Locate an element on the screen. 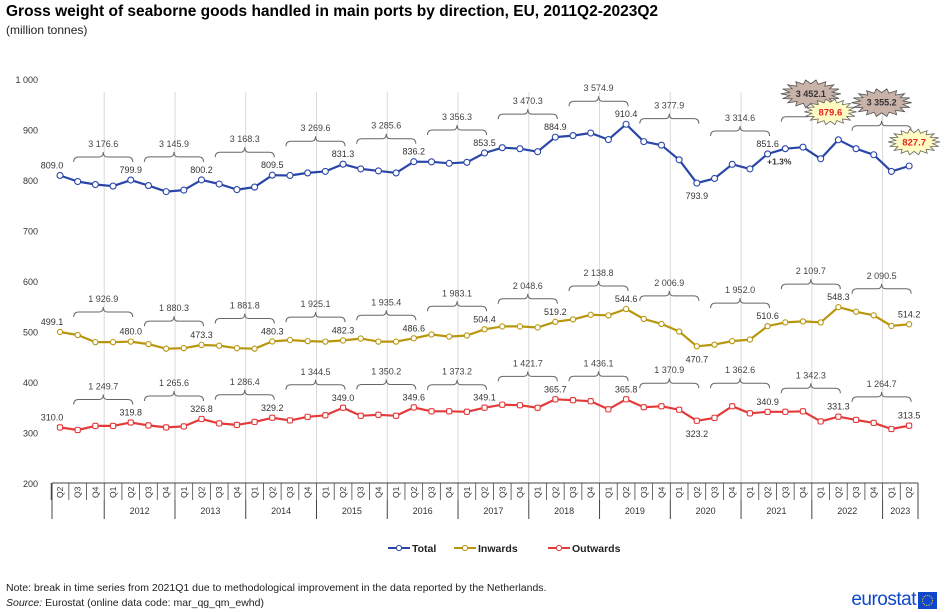 Image resolution: width=945 pixels, height=612 pixels. x-tick-label: Q3 is located at coordinates (644, 492).